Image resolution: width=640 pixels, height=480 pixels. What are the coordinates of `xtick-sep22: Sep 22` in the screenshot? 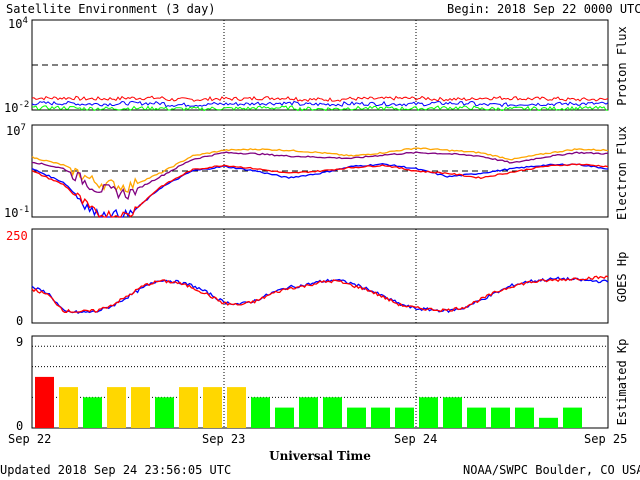 It's located at (29, 439).